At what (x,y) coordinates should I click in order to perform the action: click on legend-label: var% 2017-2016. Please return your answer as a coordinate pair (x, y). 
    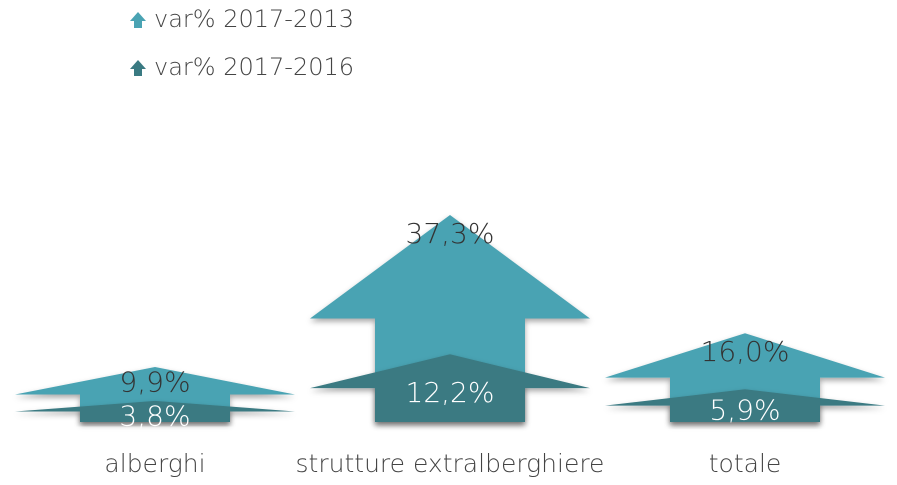
    Looking at the image, I should click on (254, 67).